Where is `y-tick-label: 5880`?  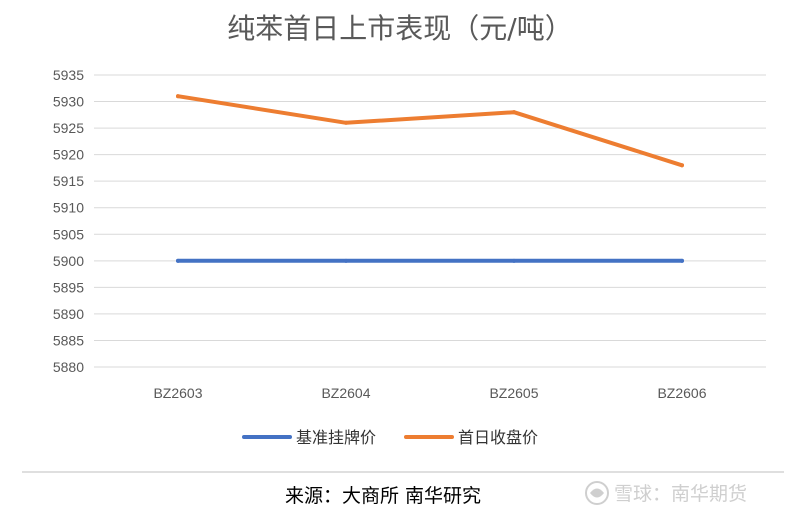 y-tick-label: 5880 is located at coordinates (68, 367).